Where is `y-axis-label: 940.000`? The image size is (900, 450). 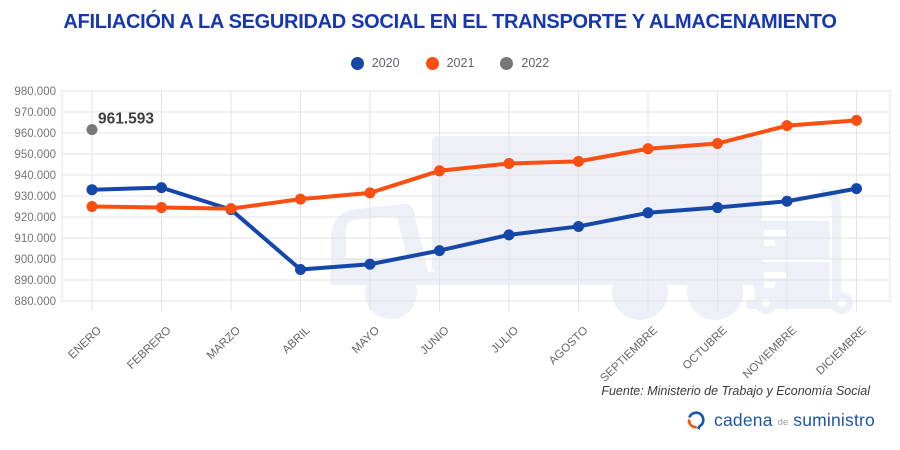
y-axis-label: 940.000 is located at coordinates (35, 176).